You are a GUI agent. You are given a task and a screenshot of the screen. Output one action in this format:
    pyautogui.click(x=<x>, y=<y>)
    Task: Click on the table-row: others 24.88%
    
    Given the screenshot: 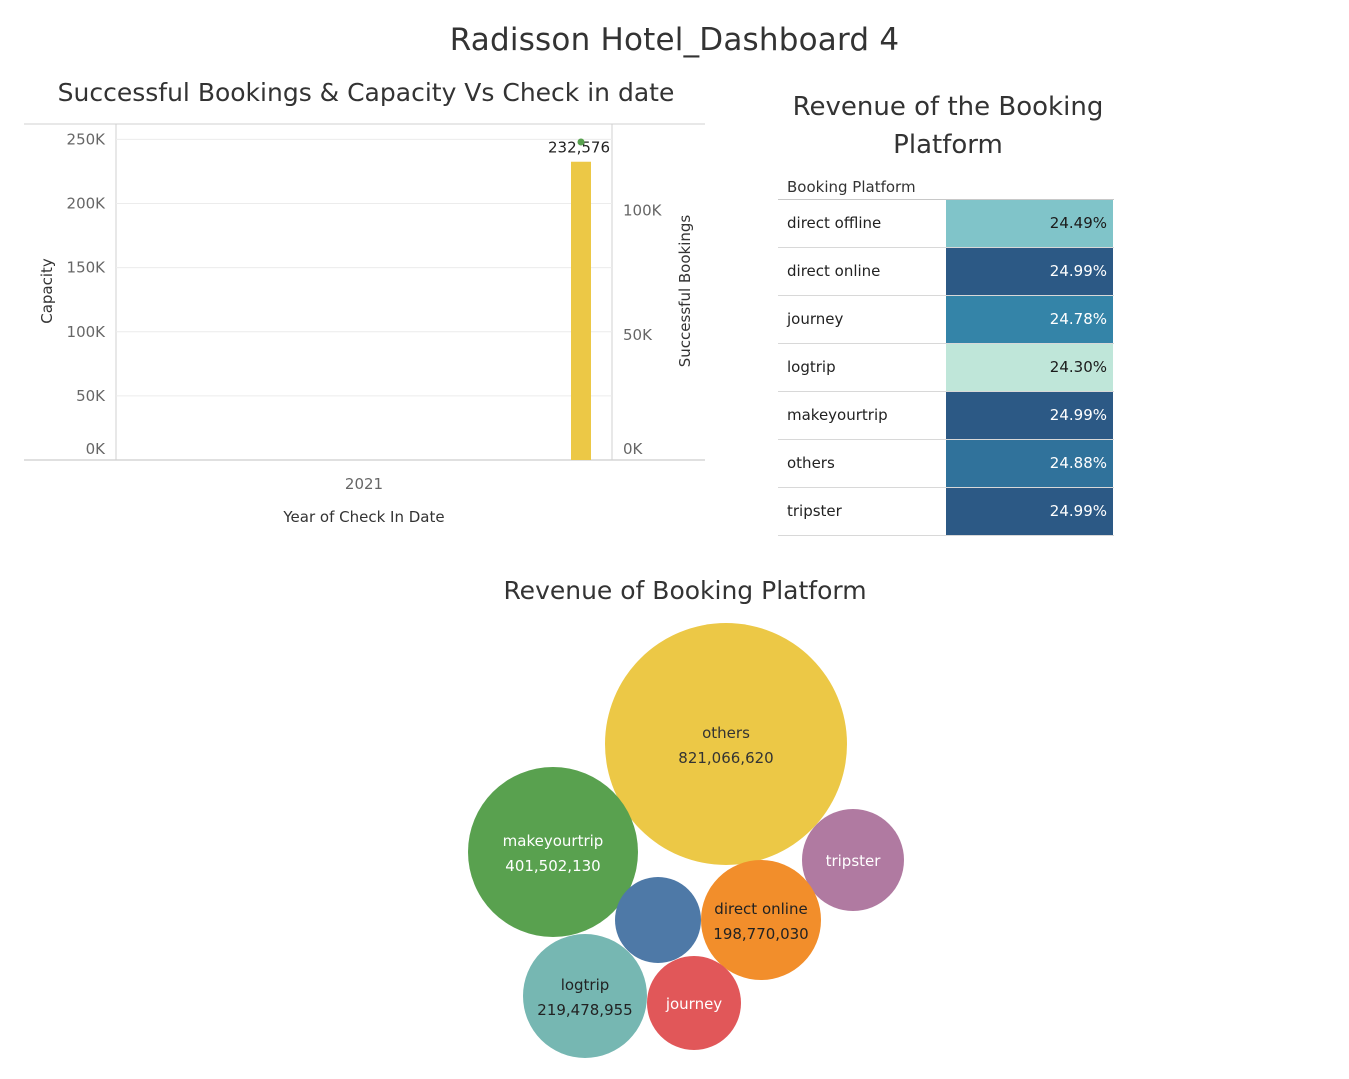 What is the action you would take?
    pyautogui.click(x=946, y=464)
    